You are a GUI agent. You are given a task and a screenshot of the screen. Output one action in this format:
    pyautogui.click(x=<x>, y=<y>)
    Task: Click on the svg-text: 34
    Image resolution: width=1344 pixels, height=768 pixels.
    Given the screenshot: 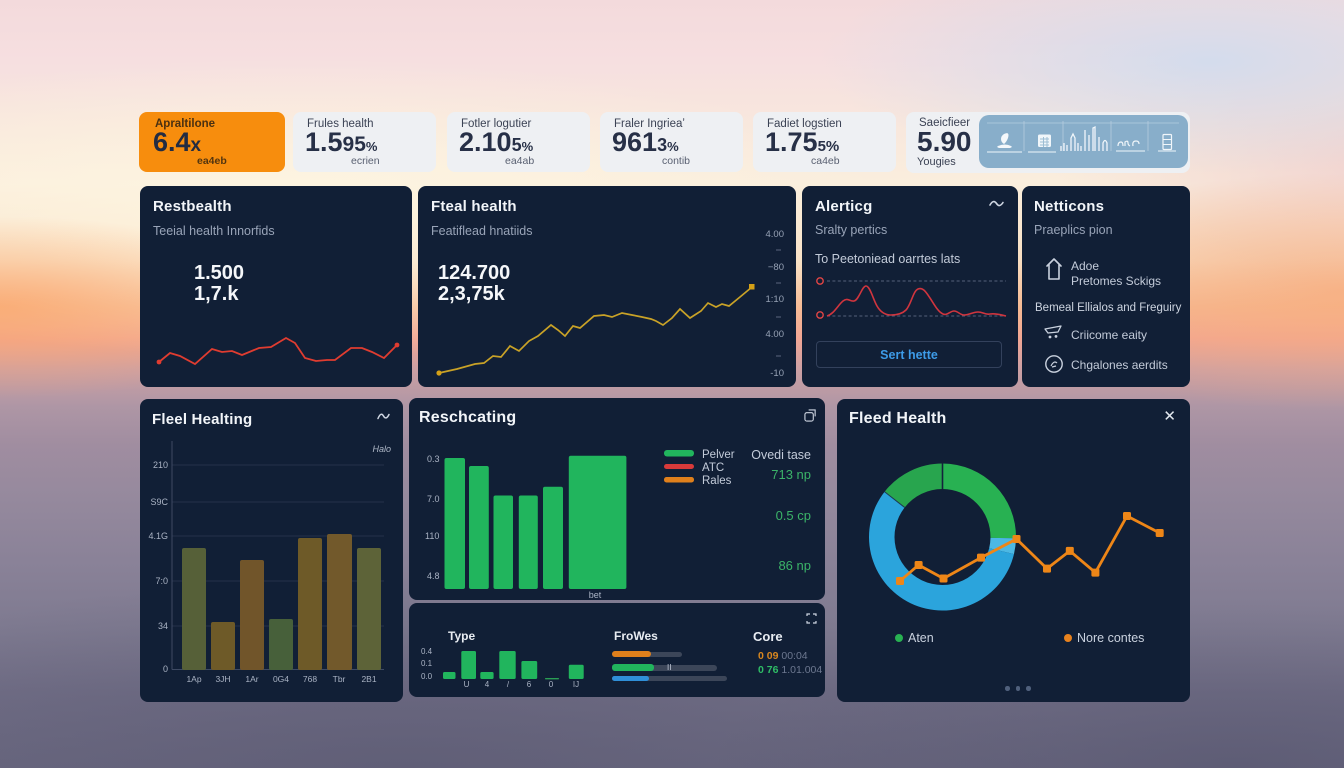 What is the action you would take?
    pyautogui.click(x=163, y=626)
    